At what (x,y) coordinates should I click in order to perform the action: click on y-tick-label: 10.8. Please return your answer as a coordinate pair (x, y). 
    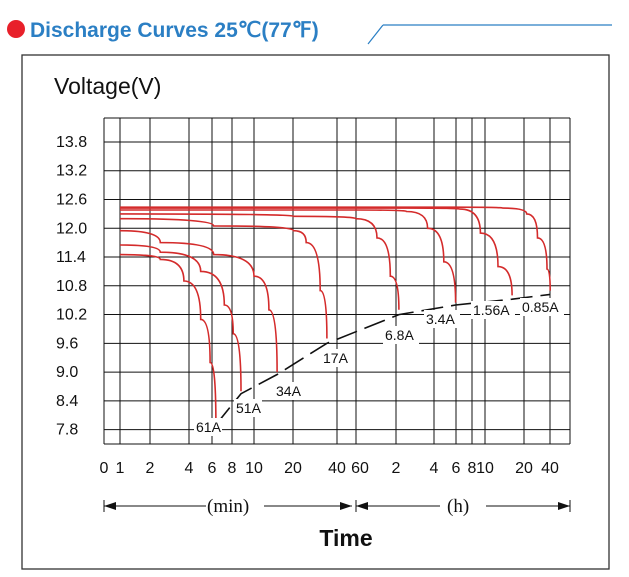
    Looking at the image, I should click on (71, 286).